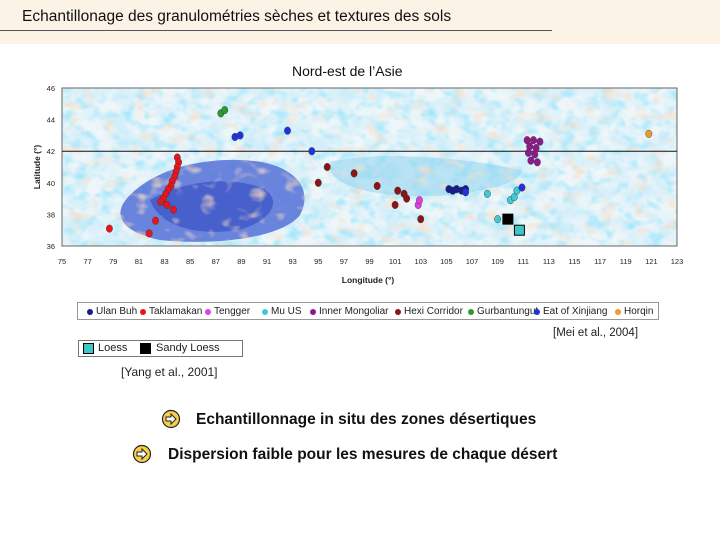  Describe the element at coordinates (176, 311) in the screenshot. I see `legend-label: Taklamakan` at that location.